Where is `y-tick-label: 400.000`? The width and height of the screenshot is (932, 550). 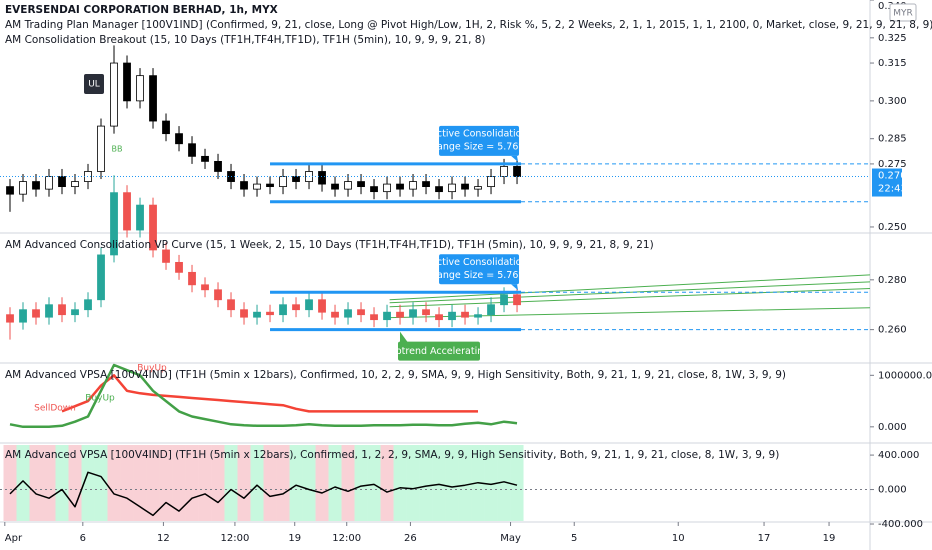 y-tick-label: 400.000 is located at coordinates (898, 455).